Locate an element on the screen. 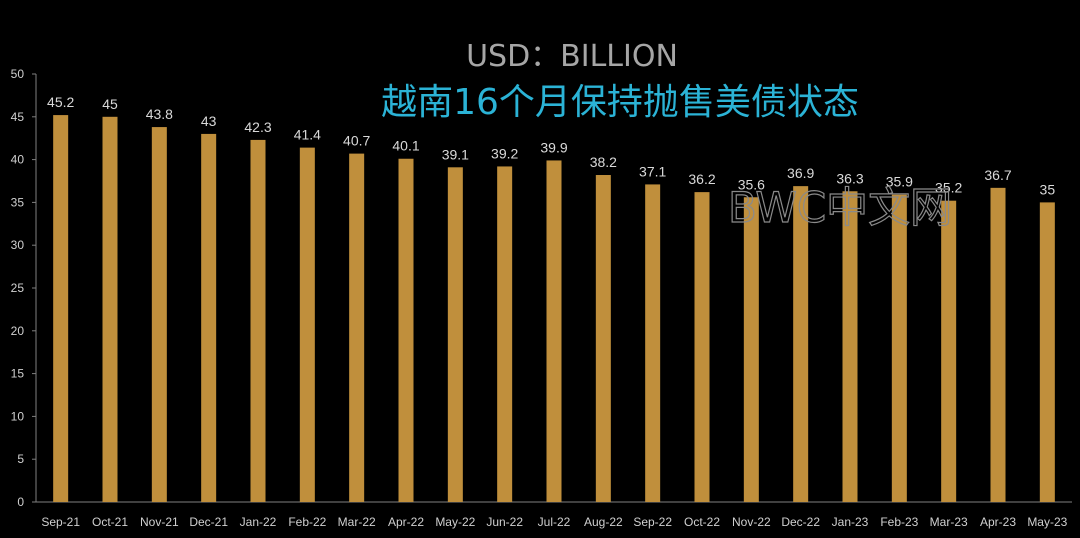 This screenshot has height=538, width=1080. y-tick-label: 35 is located at coordinates (18, 202).